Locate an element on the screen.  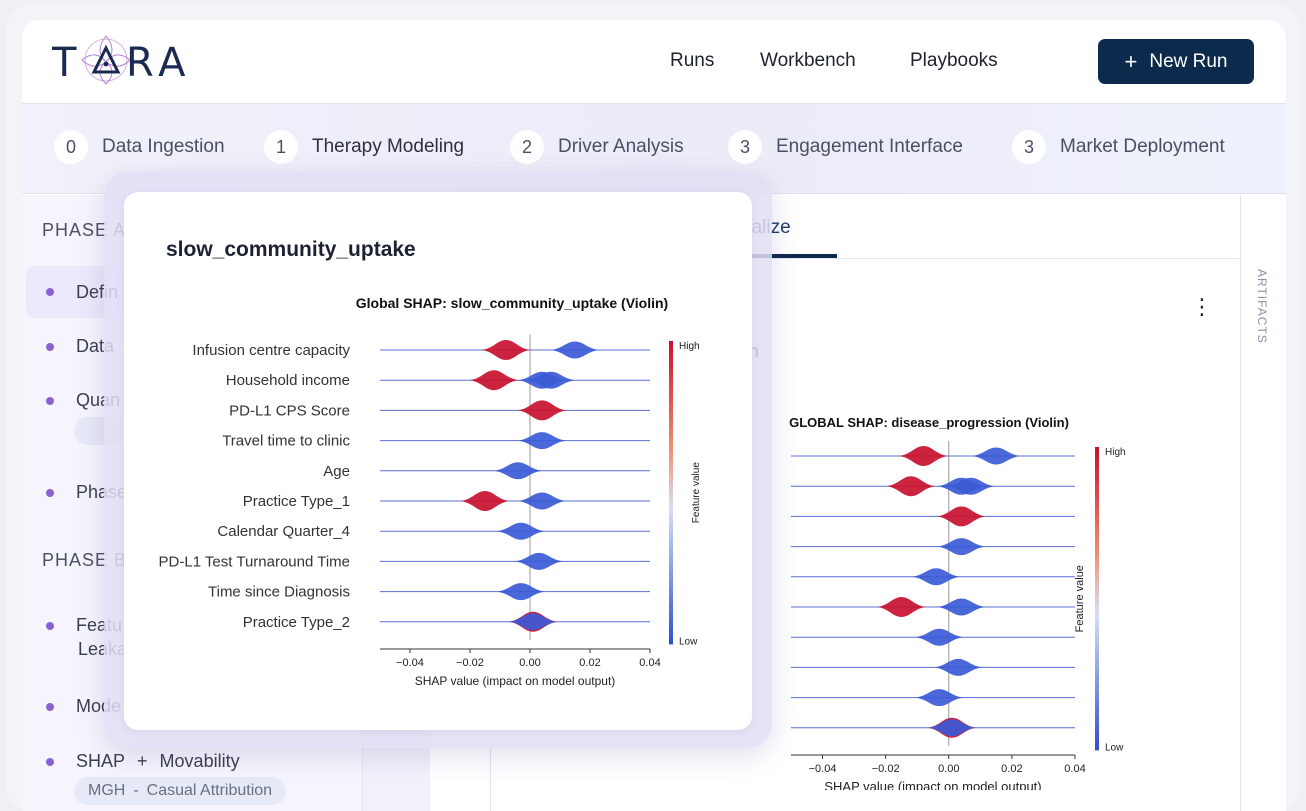
colorbar-title: Feature value is located at coordinates (696, 493).